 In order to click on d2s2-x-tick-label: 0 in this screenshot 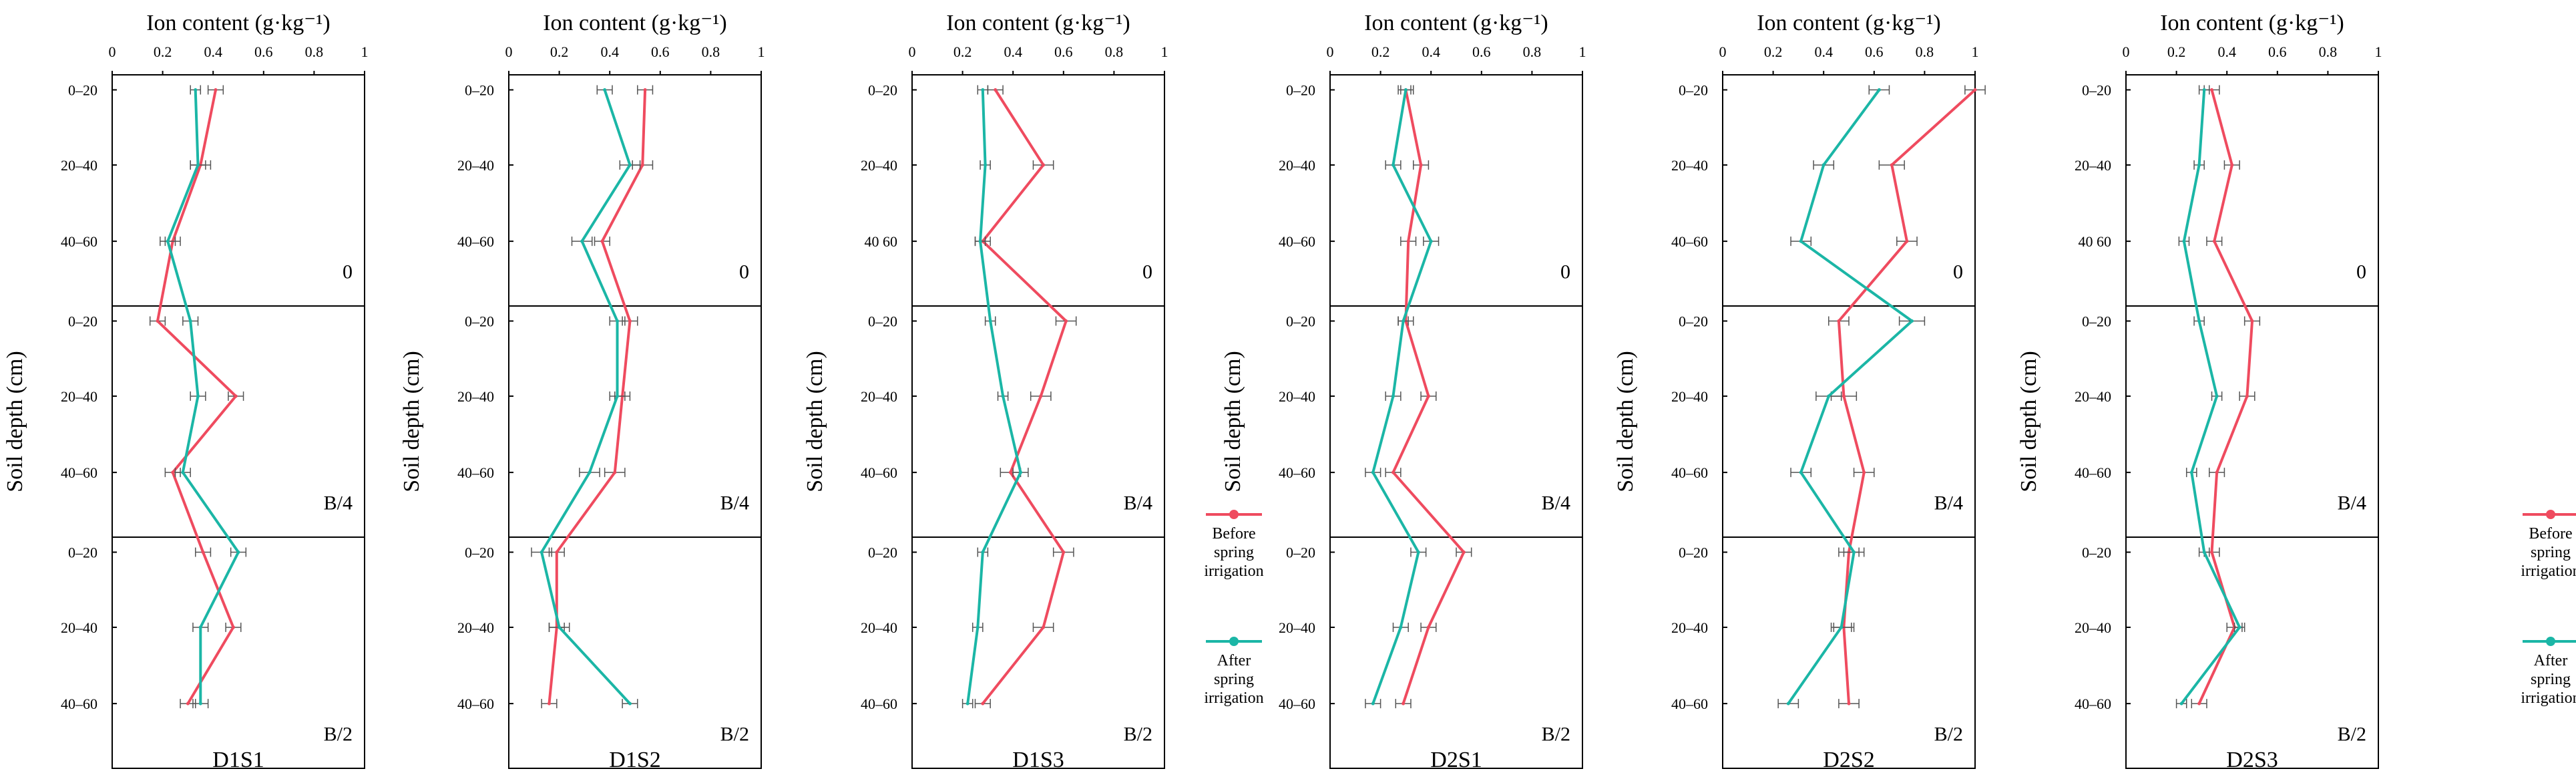, I will do `click(1723, 51)`.